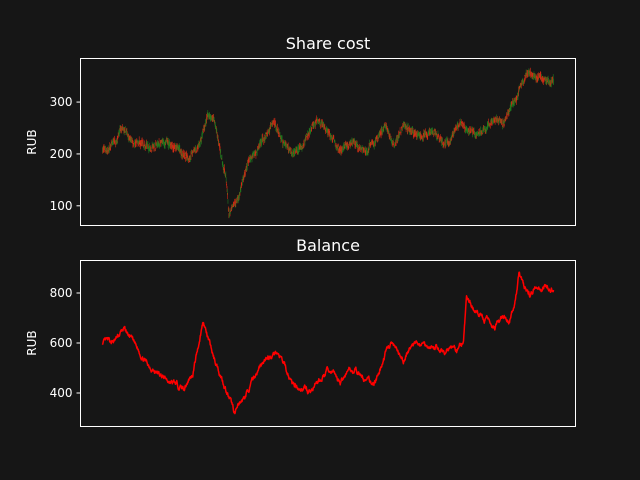 The image size is (640, 480). What do you see at coordinates (328, 43) in the screenshot?
I see `share-cost-title: Share cost` at bounding box center [328, 43].